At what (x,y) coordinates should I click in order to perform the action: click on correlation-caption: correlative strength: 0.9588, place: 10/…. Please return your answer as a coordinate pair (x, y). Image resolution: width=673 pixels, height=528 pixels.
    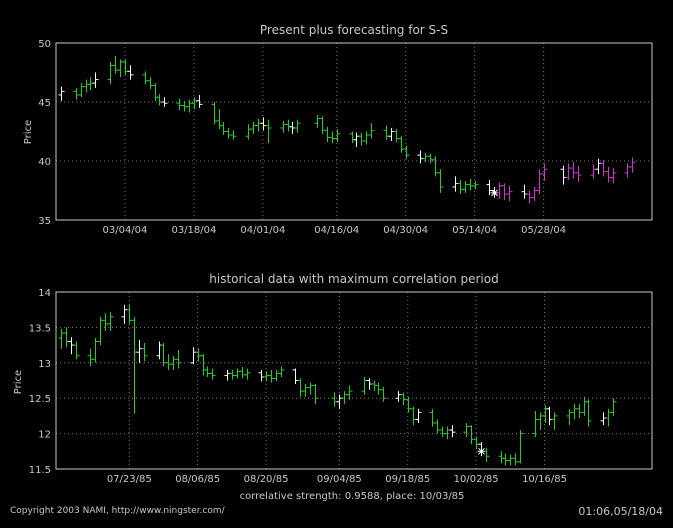
    Looking at the image, I should click on (352, 496).